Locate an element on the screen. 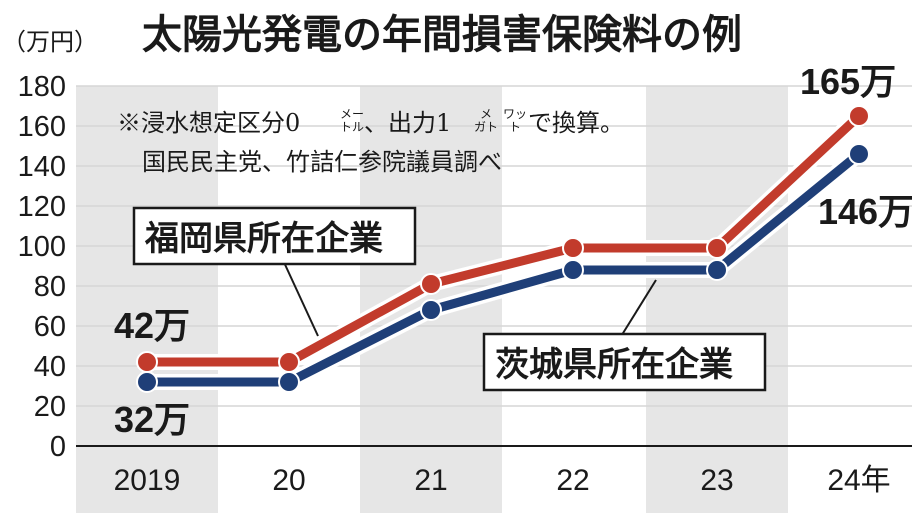  y-tick-label: 40 is located at coordinates (50, 367).